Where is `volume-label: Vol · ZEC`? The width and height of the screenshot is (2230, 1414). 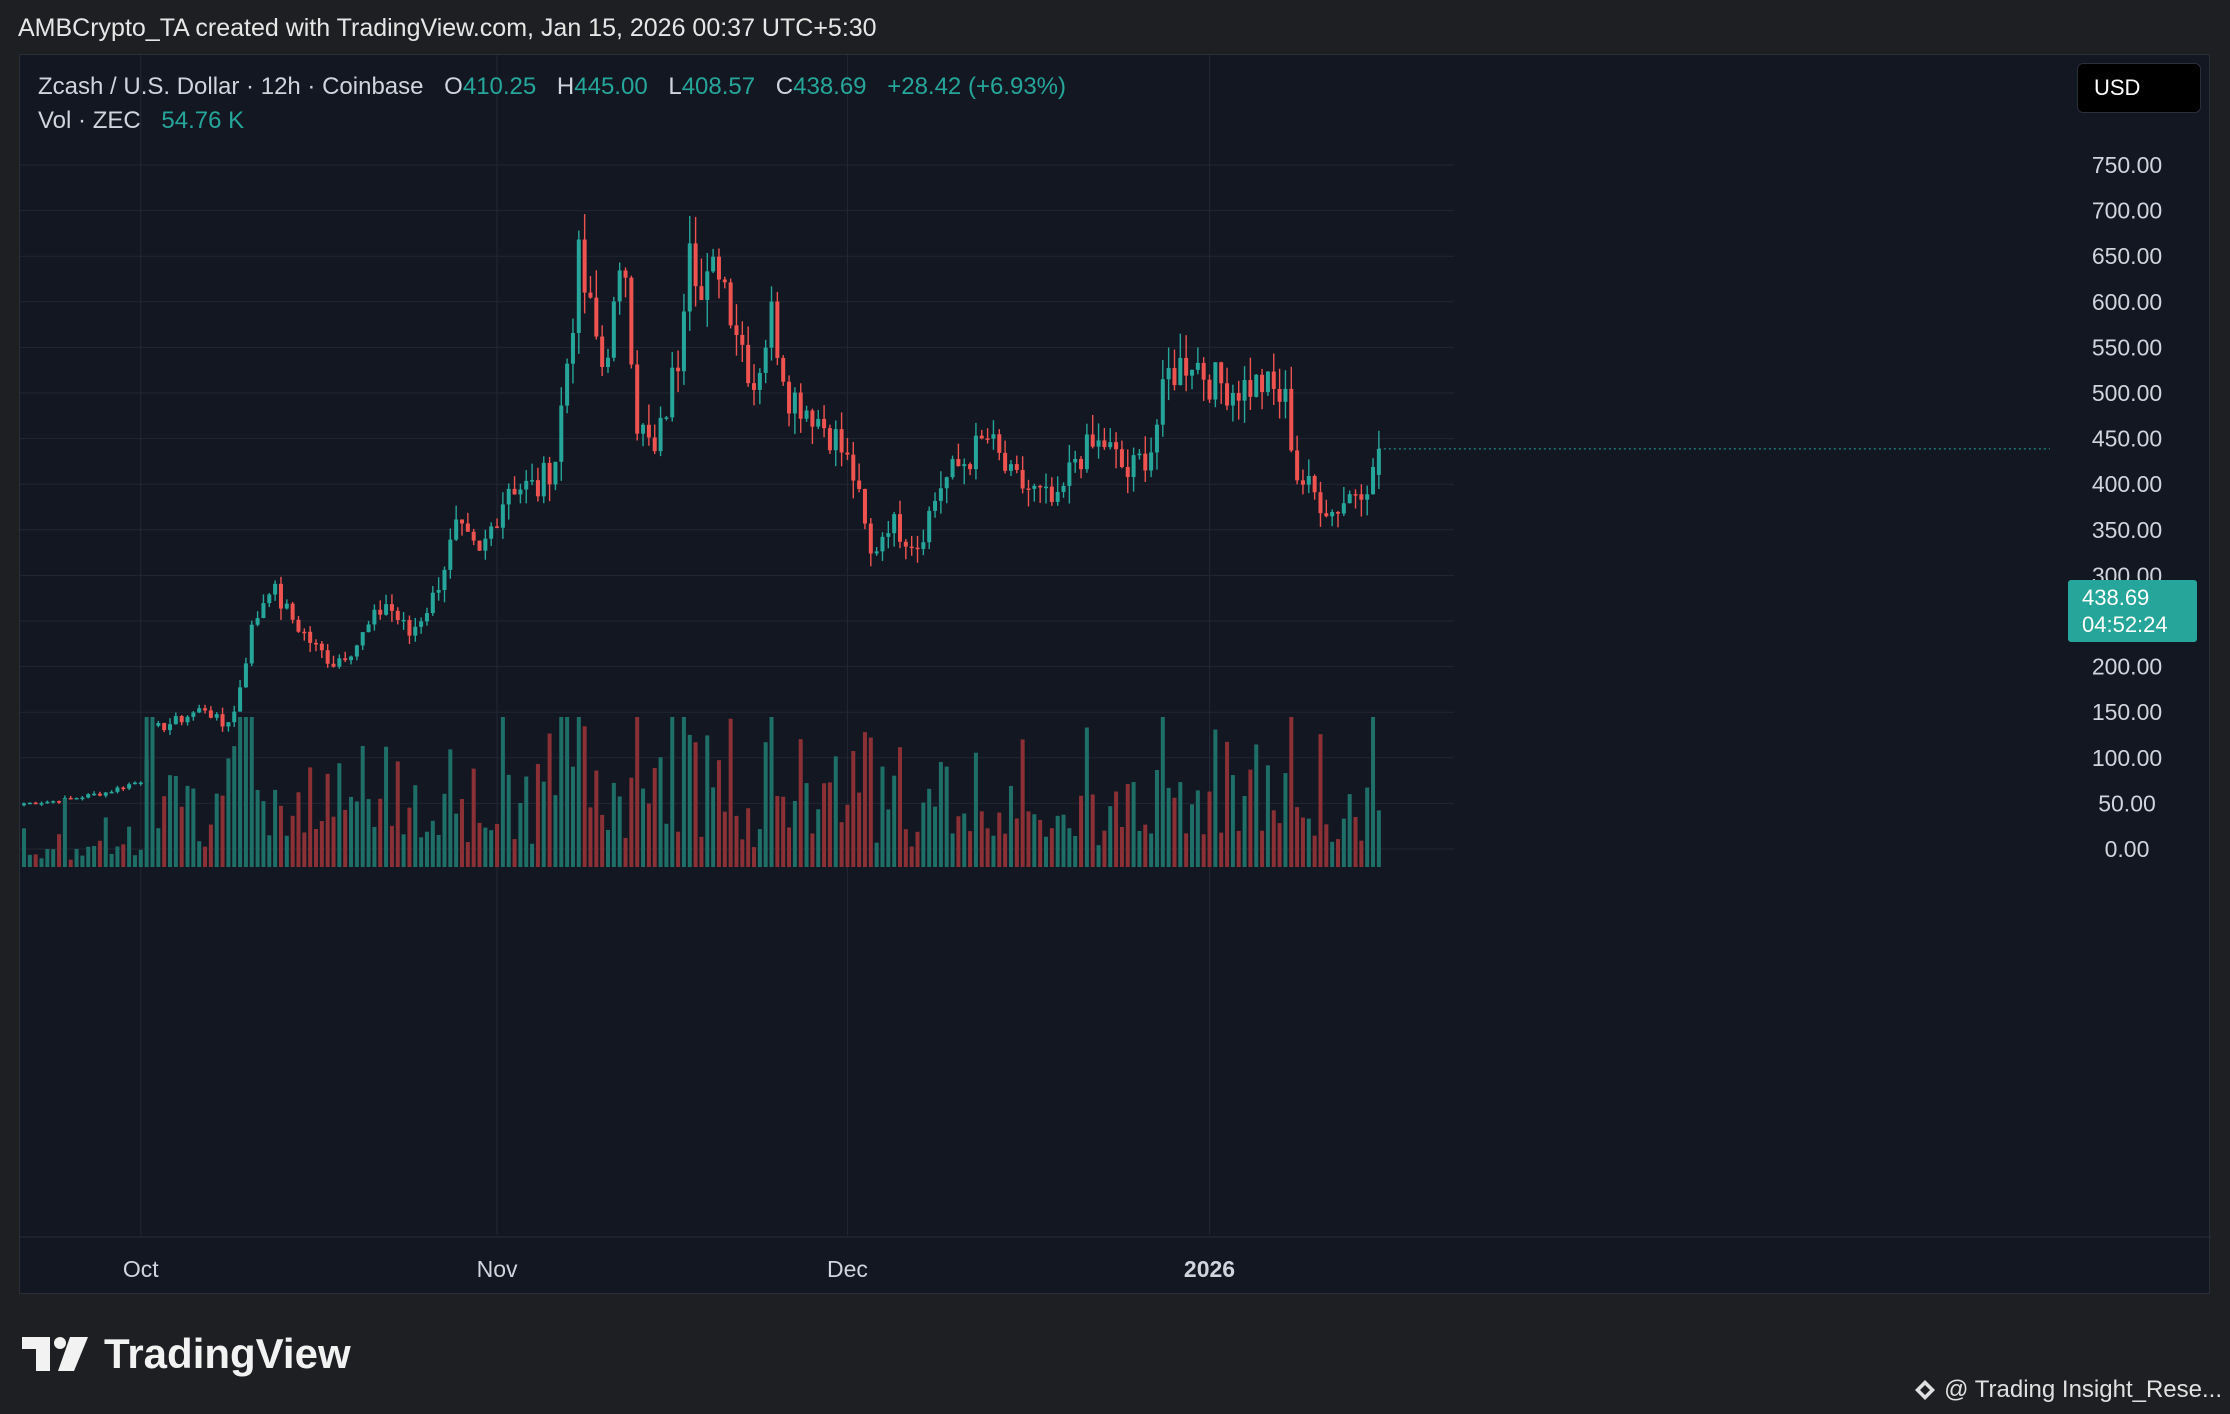 volume-label: Vol · ZEC is located at coordinates (89, 120).